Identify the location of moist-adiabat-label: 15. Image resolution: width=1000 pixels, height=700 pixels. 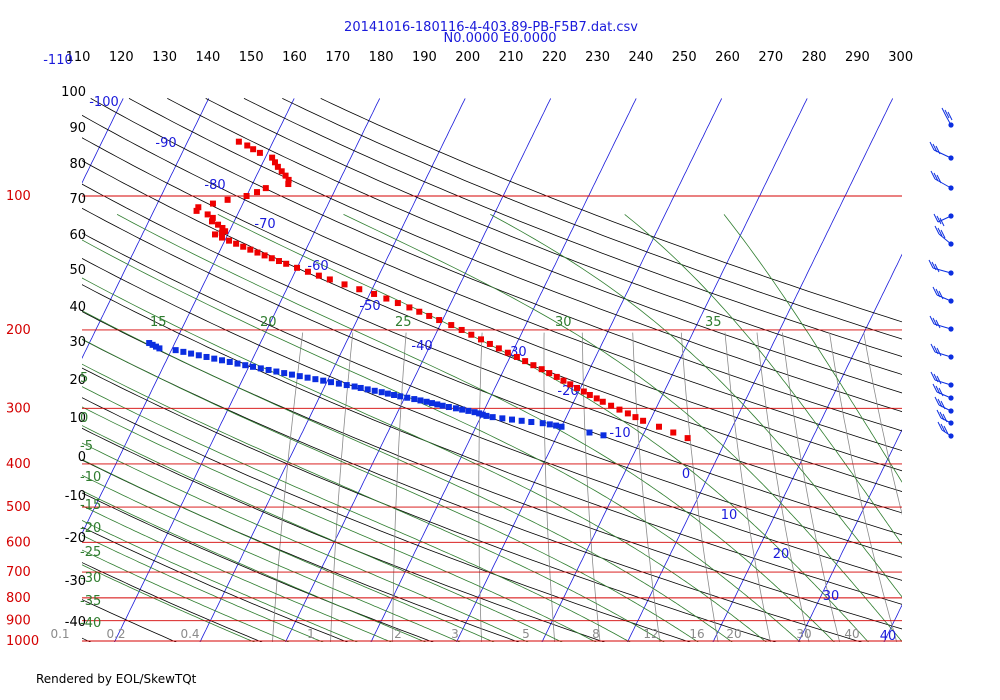
(158, 322).